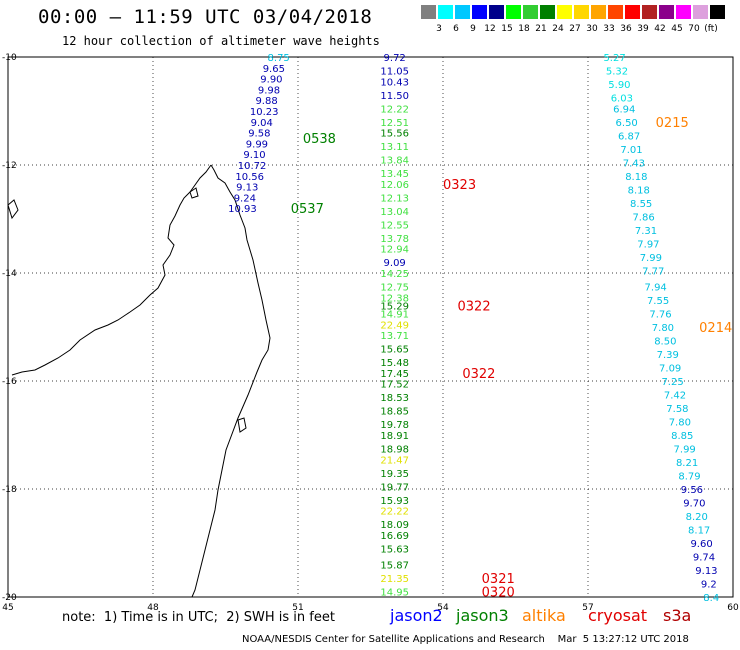 The width and height of the screenshot is (740, 650). Describe the element at coordinates (394, 306) in the screenshot. I see `wave-height-label: 15.29` at that location.